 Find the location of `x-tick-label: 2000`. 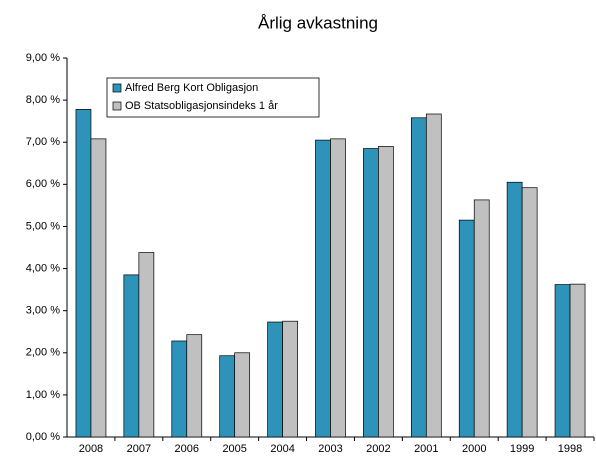

x-tick-label: 2000 is located at coordinates (474, 449).